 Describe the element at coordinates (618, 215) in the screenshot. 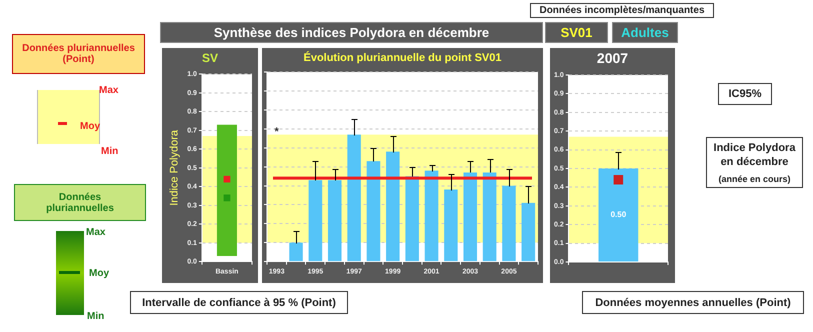

I see `data-label: 0.50` at that location.